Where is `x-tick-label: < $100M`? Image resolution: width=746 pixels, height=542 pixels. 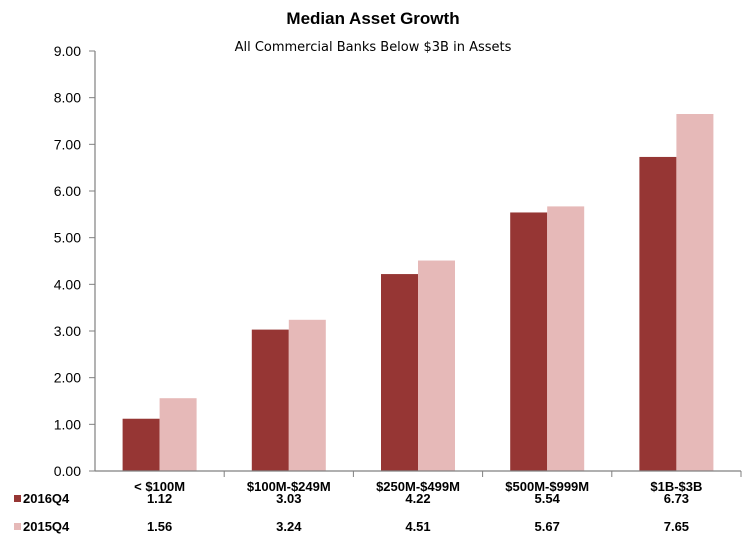 x-tick-label: < $100M is located at coordinates (159, 486).